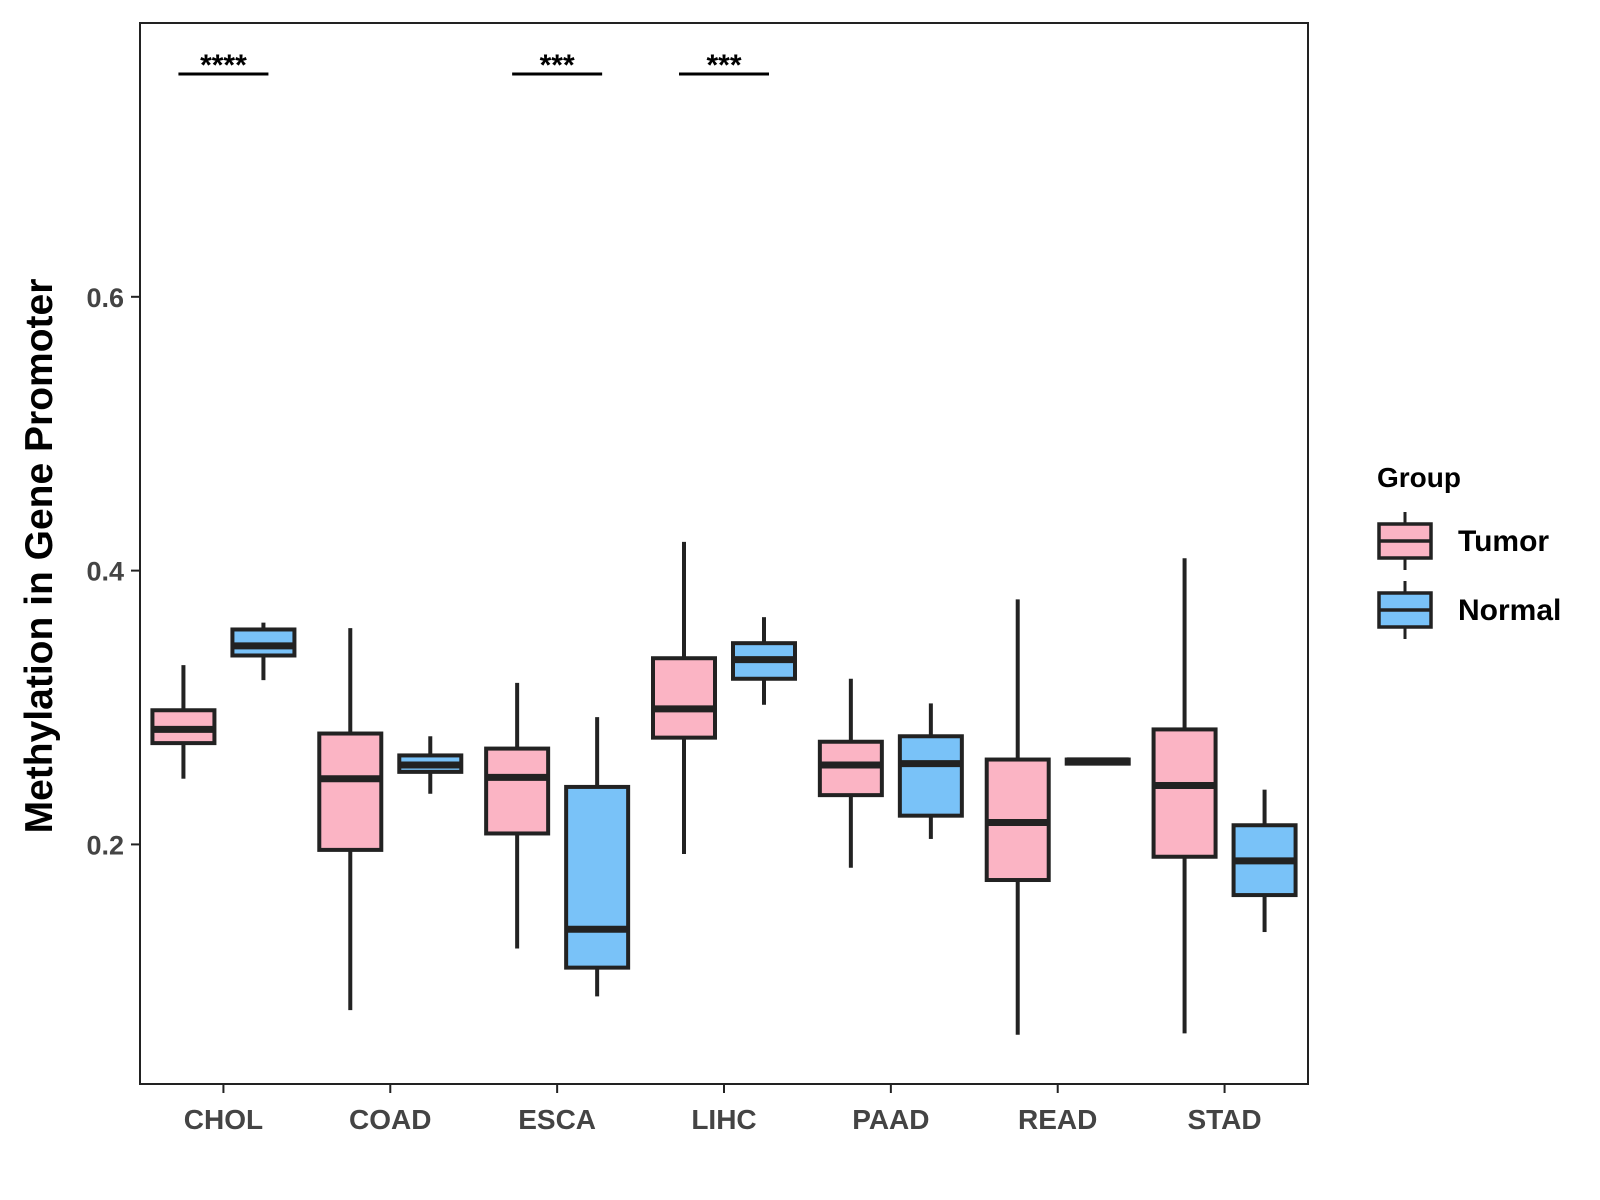  Describe the element at coordinates (1017, 817) in the screenshot. I see `box-tumor-read` at that location.